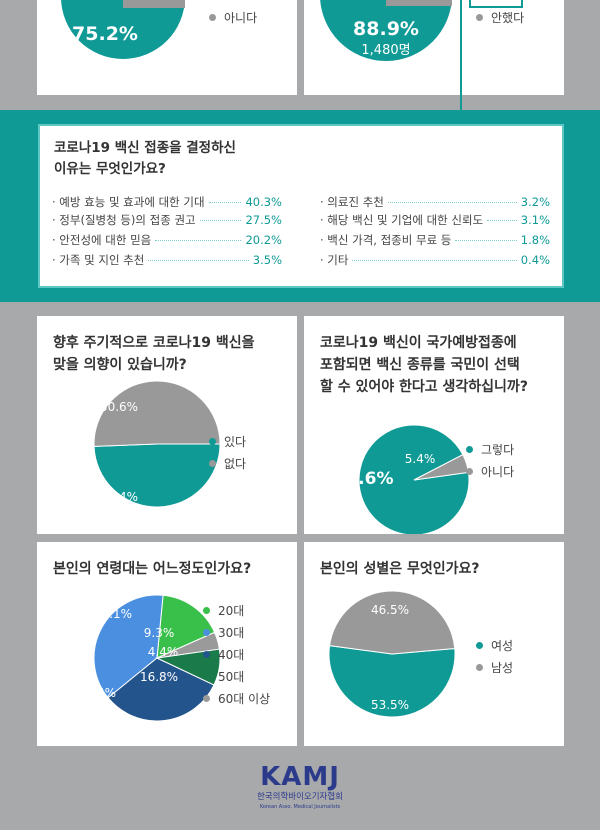 This screenshot has width=600, height=830. What do you see at coordinates (236, 676) in the screenshot?
I see `legend-item: 50대` at bounding box center [236, 676].